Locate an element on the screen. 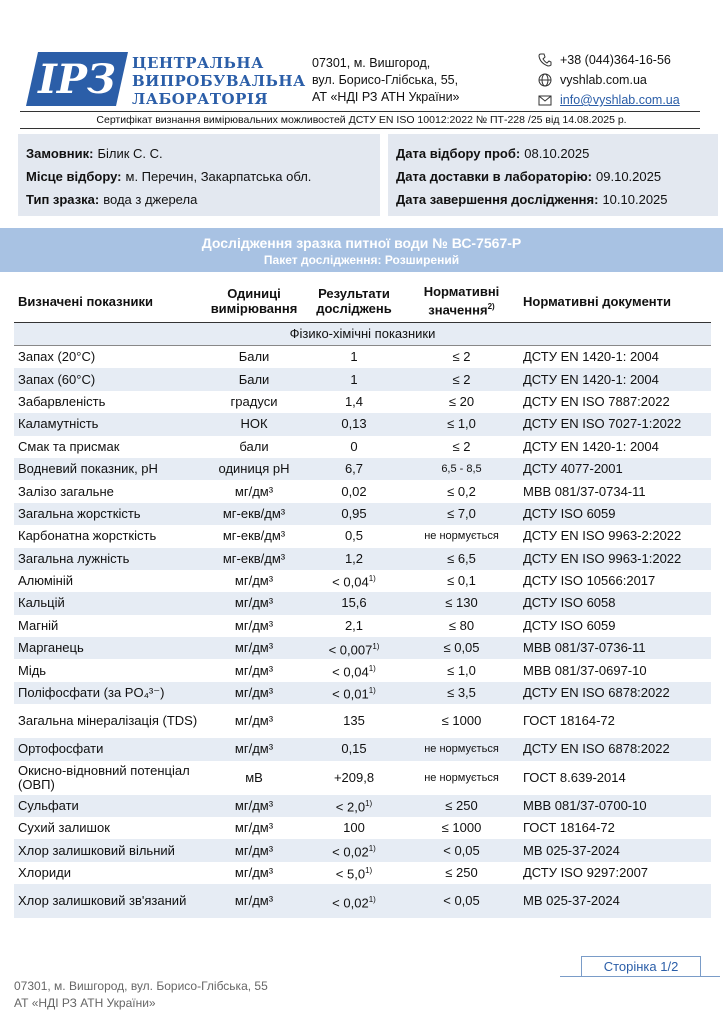 The height and width of the screenshot is (1024, 723). result-value: < 0,04 is located at coordinates (350, 582).